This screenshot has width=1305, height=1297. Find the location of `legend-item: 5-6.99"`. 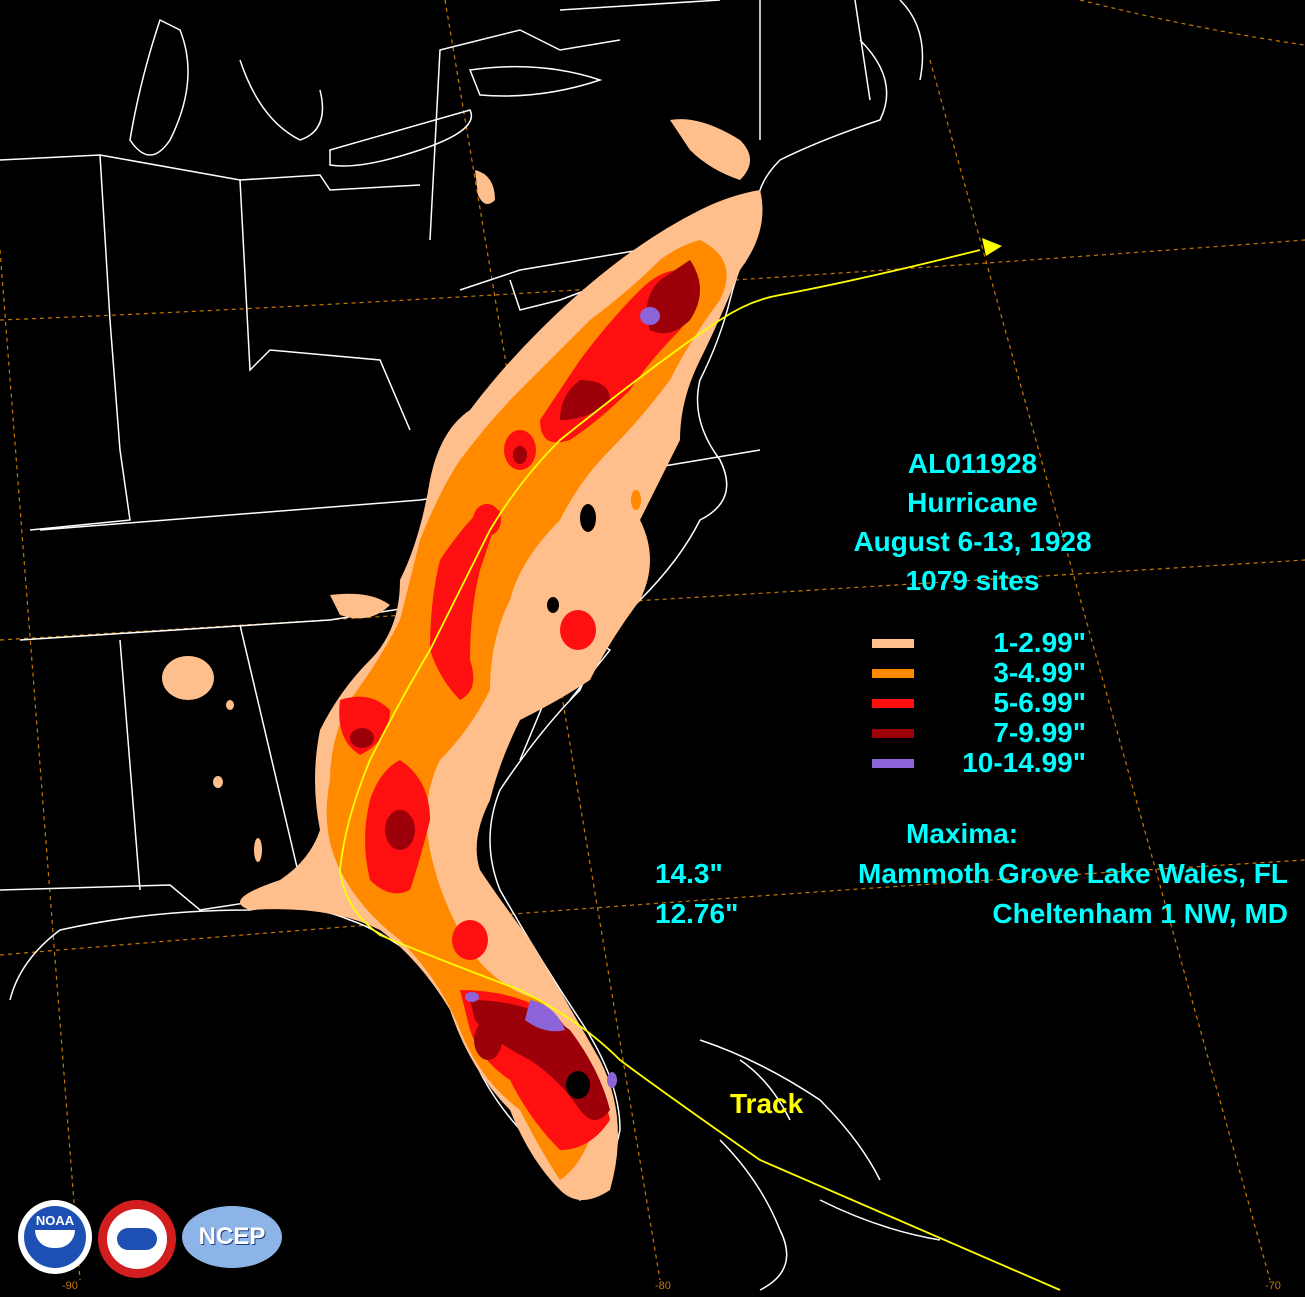

legend-item: 5-6.99" is located at coordinates (976, 702).